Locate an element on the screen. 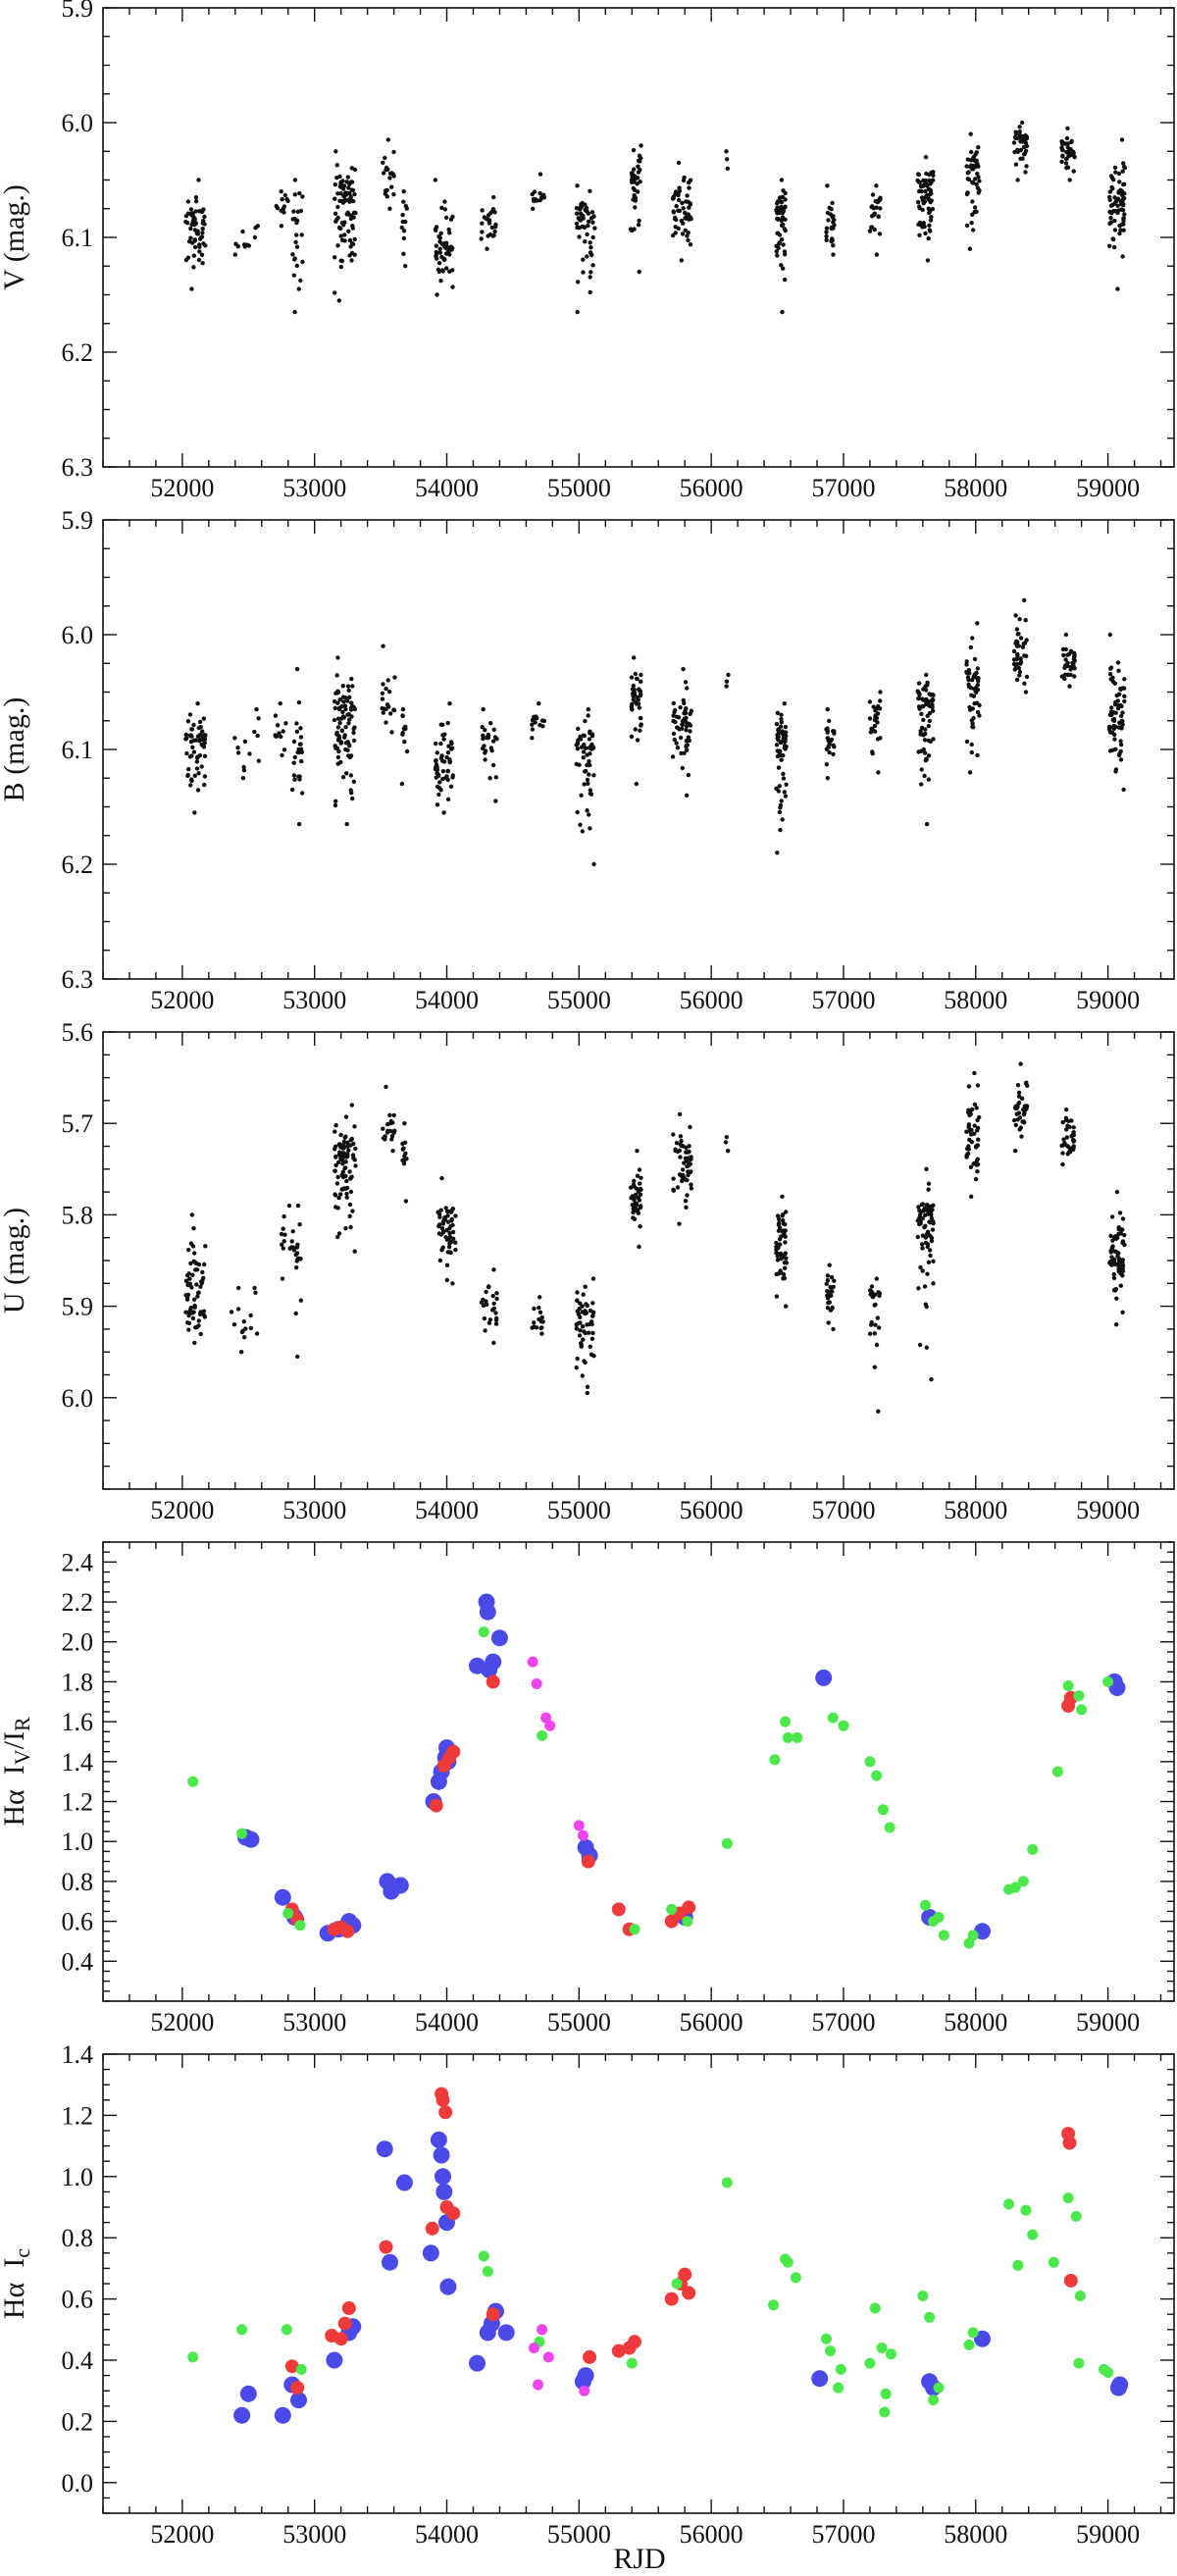 Image resolution: width=1177 pixels, height=2576 pixels. x-tick-label: 59000 is located at coordinates (1108, 2022).